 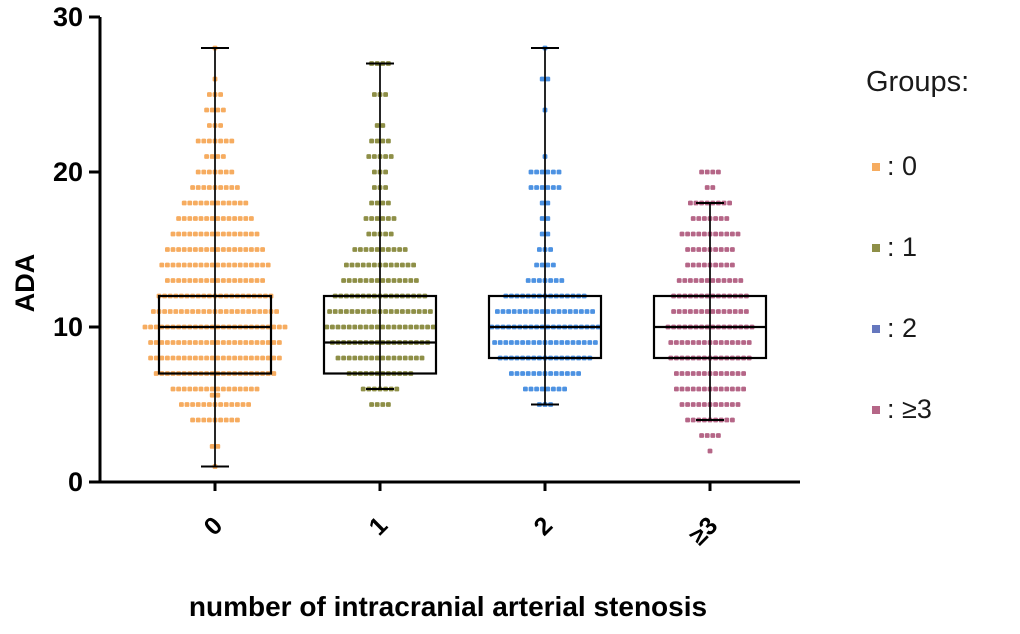 I want to click on legend-title: Groups:, so click(x=918, y=82).